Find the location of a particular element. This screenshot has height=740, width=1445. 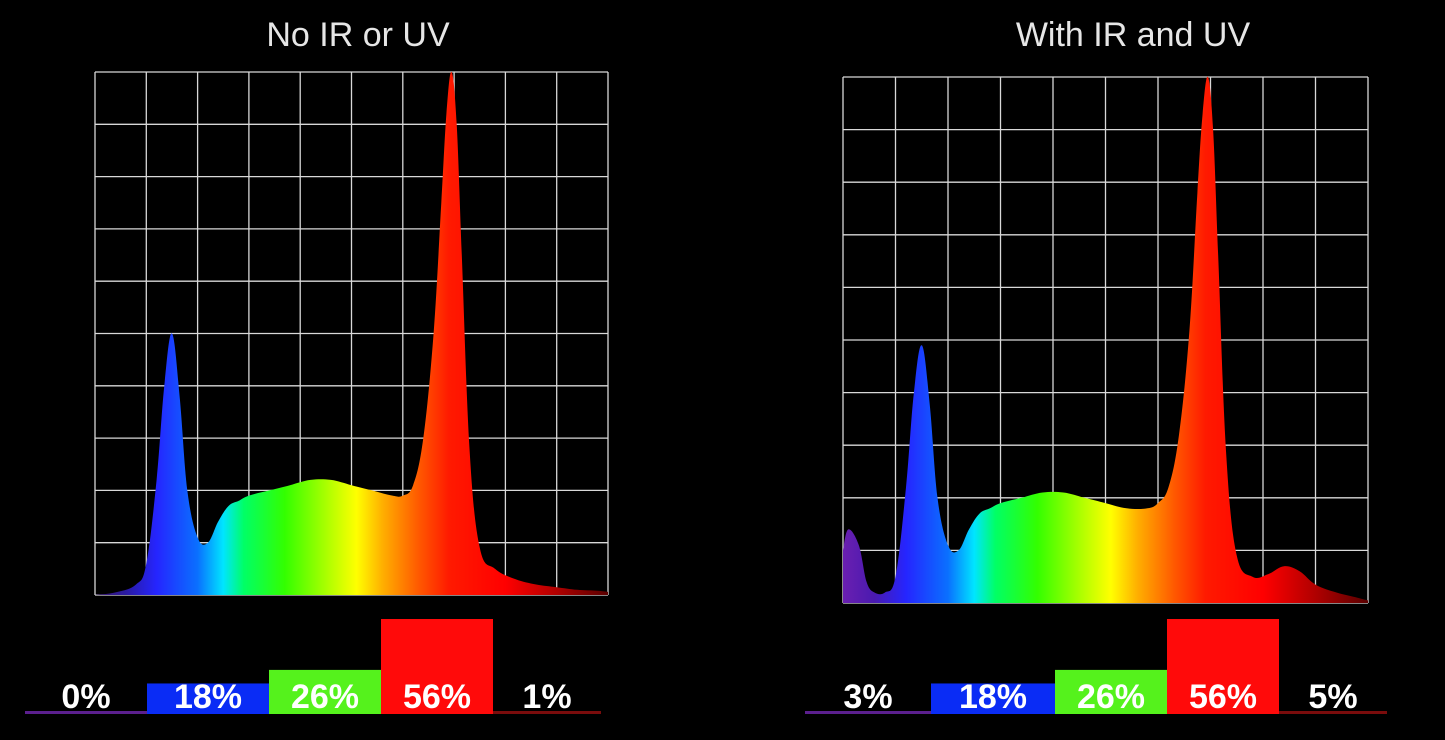

bar-label-uv: 3% is located at coordinates (867, 697).